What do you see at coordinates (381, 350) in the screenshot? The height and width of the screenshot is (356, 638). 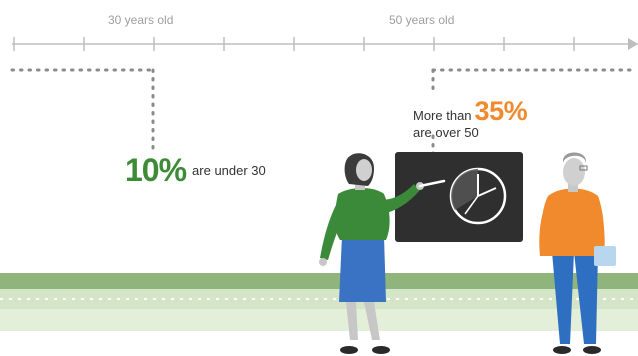 I see `woman-right-shoe` at bounding box center [381, 350].